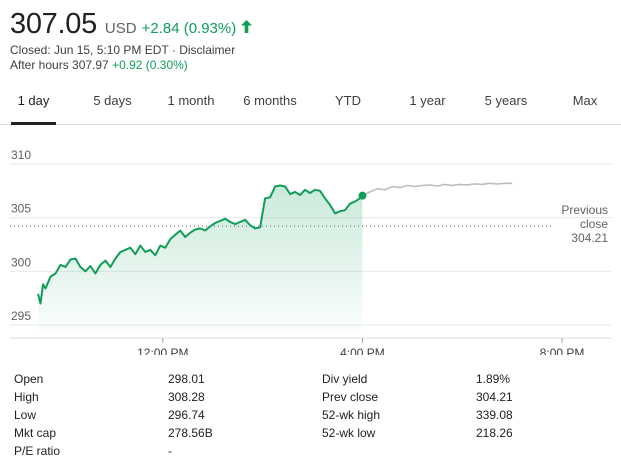  What do you see at coordinates (494, 415) in the screenshot?
I see `stat-value-52wk-high: 339.08` at bounding box center [494, 415].